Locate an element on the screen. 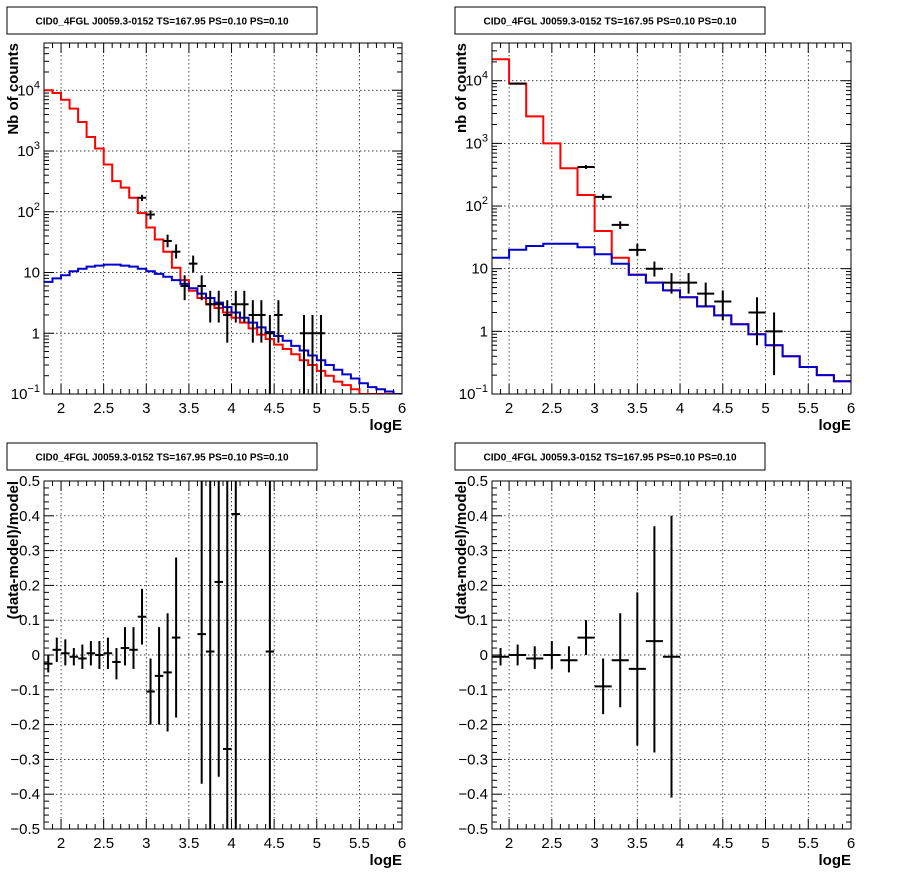  y-tick-label: 0.3 is located at coordinates (29, 551).